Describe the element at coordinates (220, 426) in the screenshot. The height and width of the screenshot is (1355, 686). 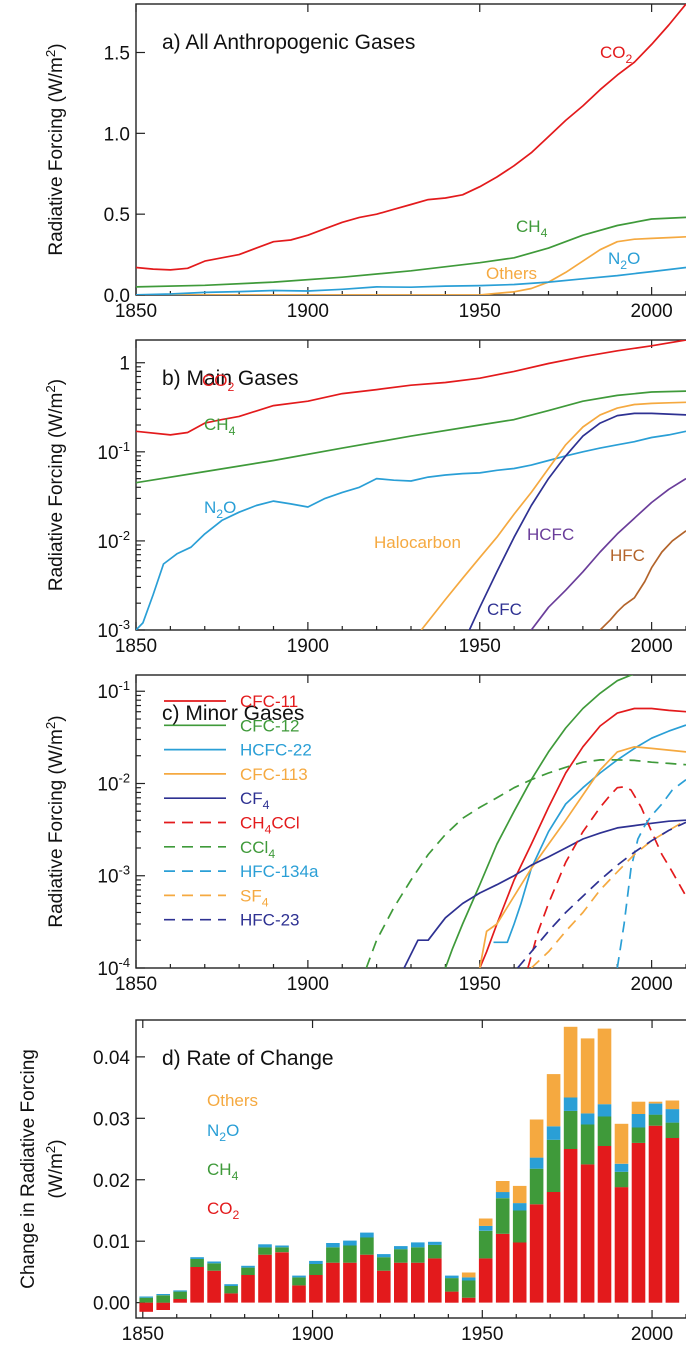
I see `series-label-ch4: CH4` at that location.